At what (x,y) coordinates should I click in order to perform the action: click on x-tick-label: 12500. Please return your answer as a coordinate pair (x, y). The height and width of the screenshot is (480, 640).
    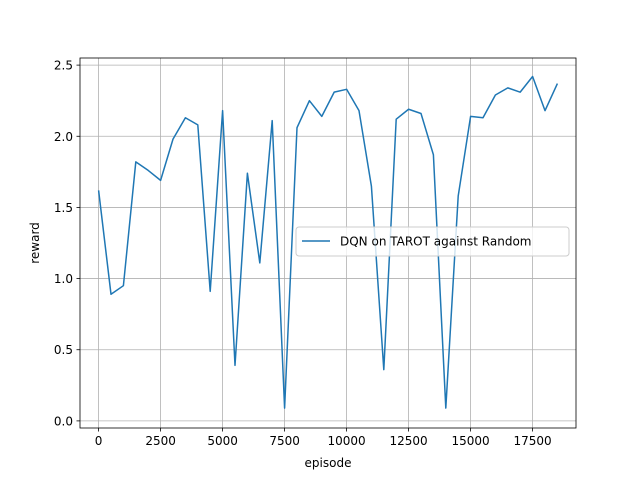
    Looking at the image, I should click on (409, 441).